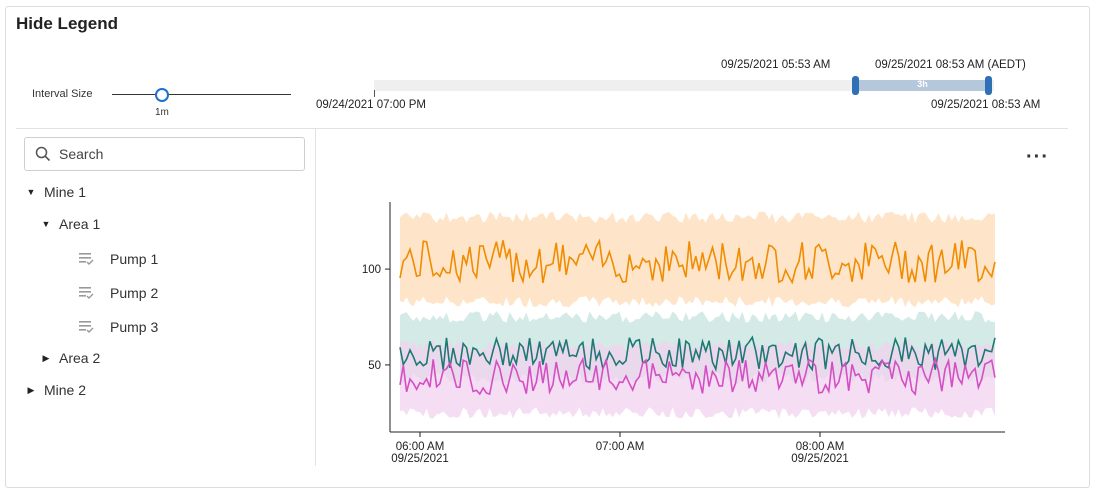 The height and width of the screenshot is (493, 1096). What do you see at coordinates (162, 112) in the screenshot?
I see `interval-slider-value: 1m` at bounding box center [162, 112].